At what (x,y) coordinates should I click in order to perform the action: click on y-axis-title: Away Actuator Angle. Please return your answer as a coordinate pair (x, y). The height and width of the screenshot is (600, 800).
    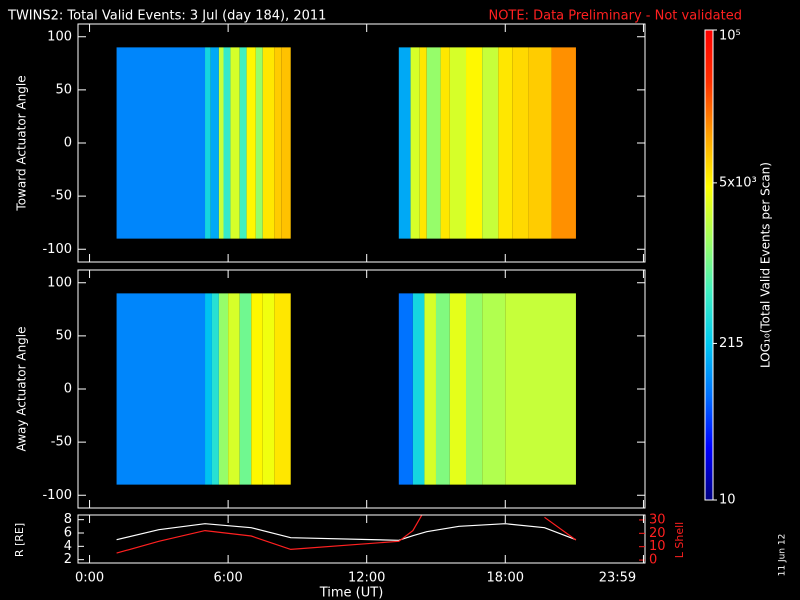
    Looking at the image, I should click on (22, 388).